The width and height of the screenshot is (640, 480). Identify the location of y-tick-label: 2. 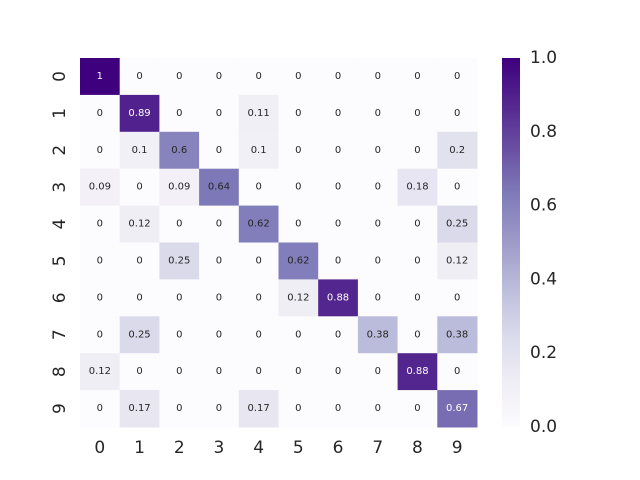
(60, 150).